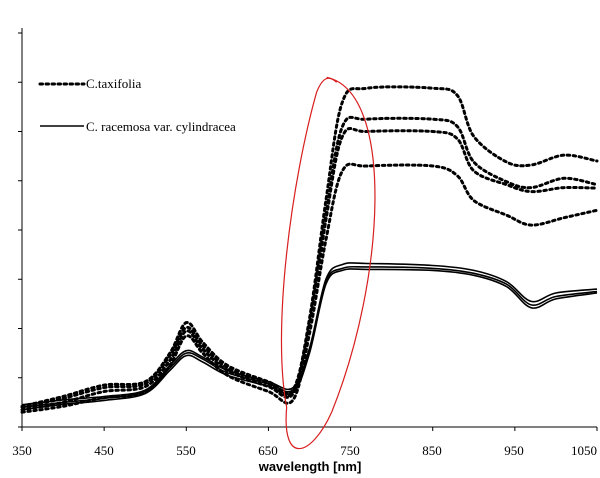 The height and width of the screenshot is (478, 600). Describe the element at coordinates (22, 450) in the screenshot. I see `x-tick-label: 350` at that location.